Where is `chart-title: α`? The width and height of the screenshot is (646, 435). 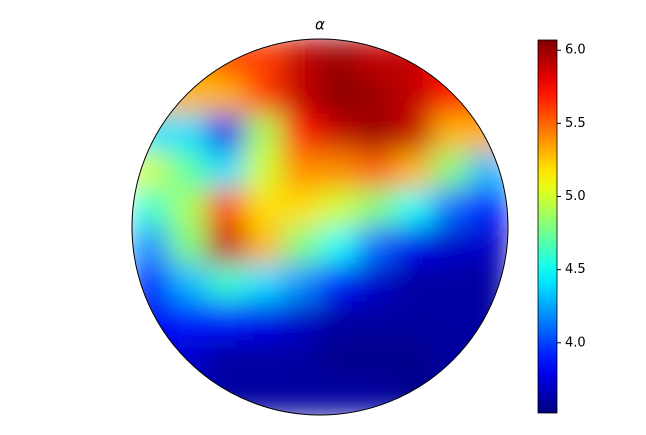 chart-title: α is located at coordinates (320, 25).